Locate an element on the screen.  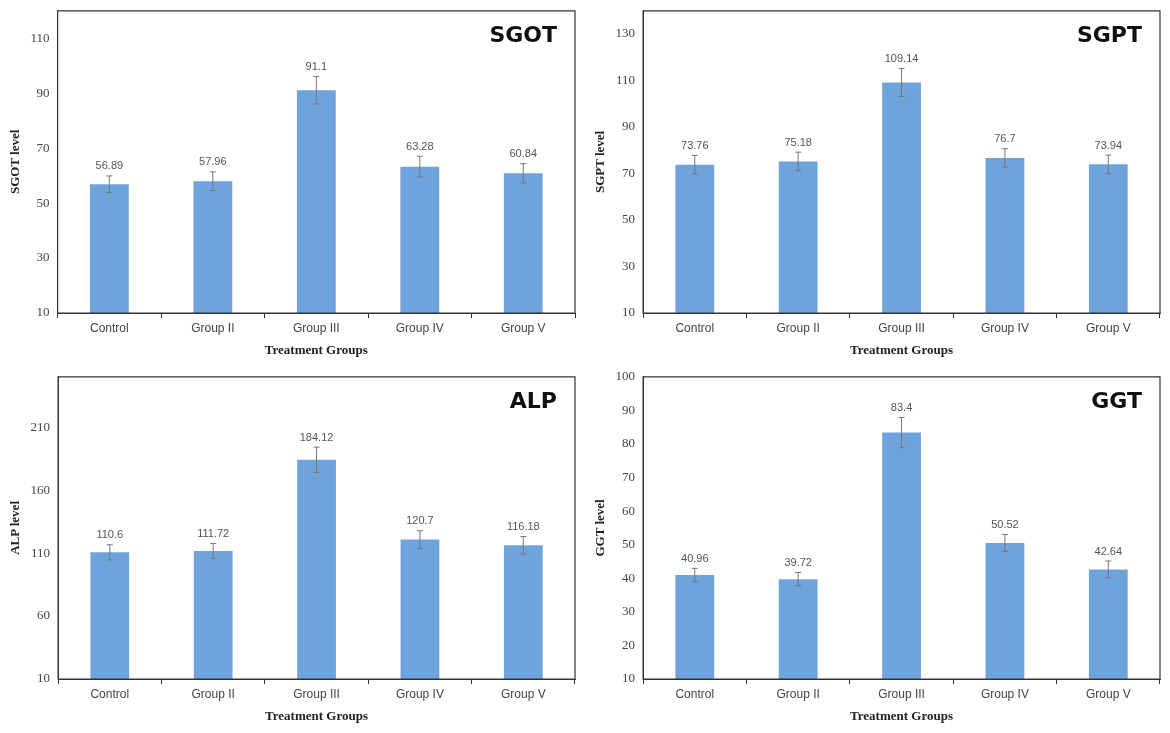
text: GGT is located at coordinates (1116, 400).